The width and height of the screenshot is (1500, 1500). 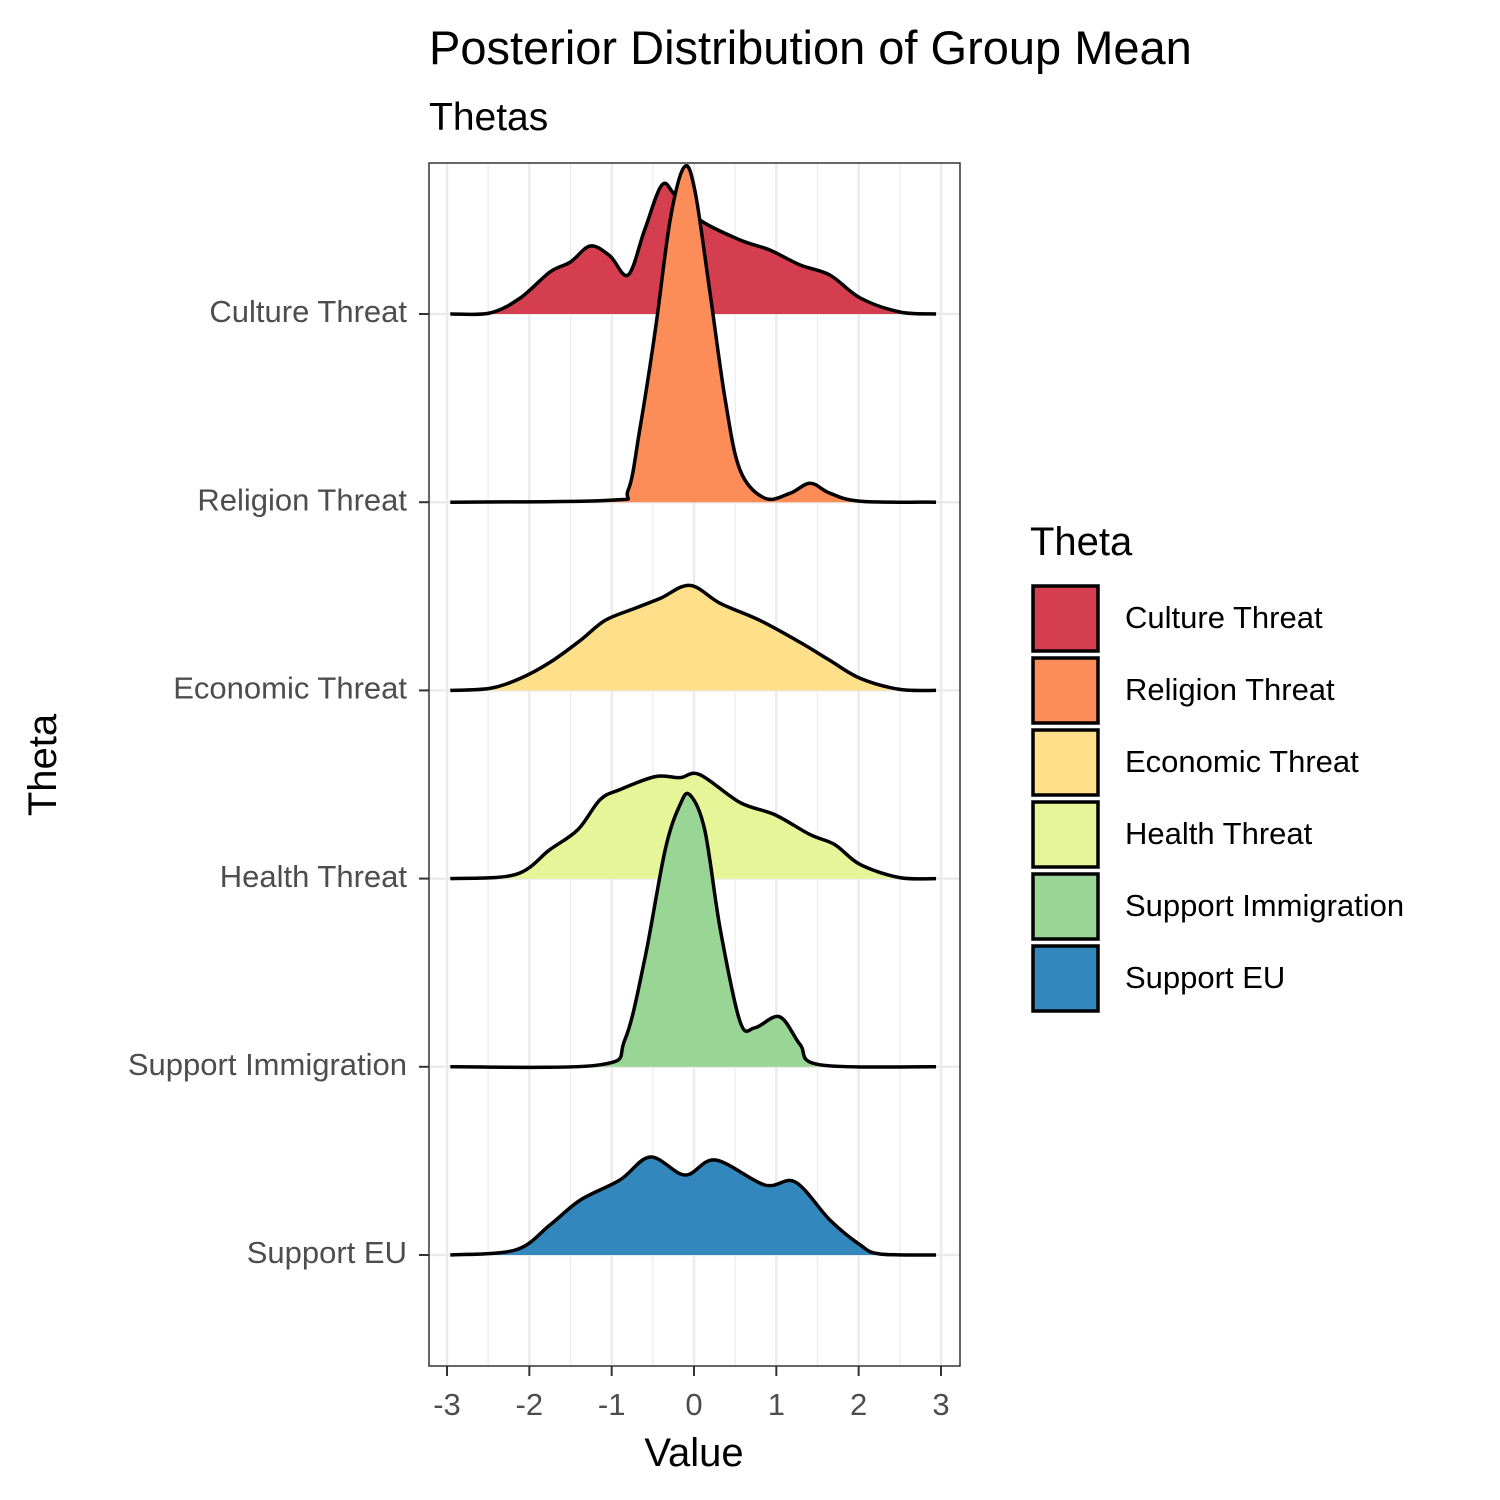 I want to click on ridge-economic-threat, so click(x=693, y=638).